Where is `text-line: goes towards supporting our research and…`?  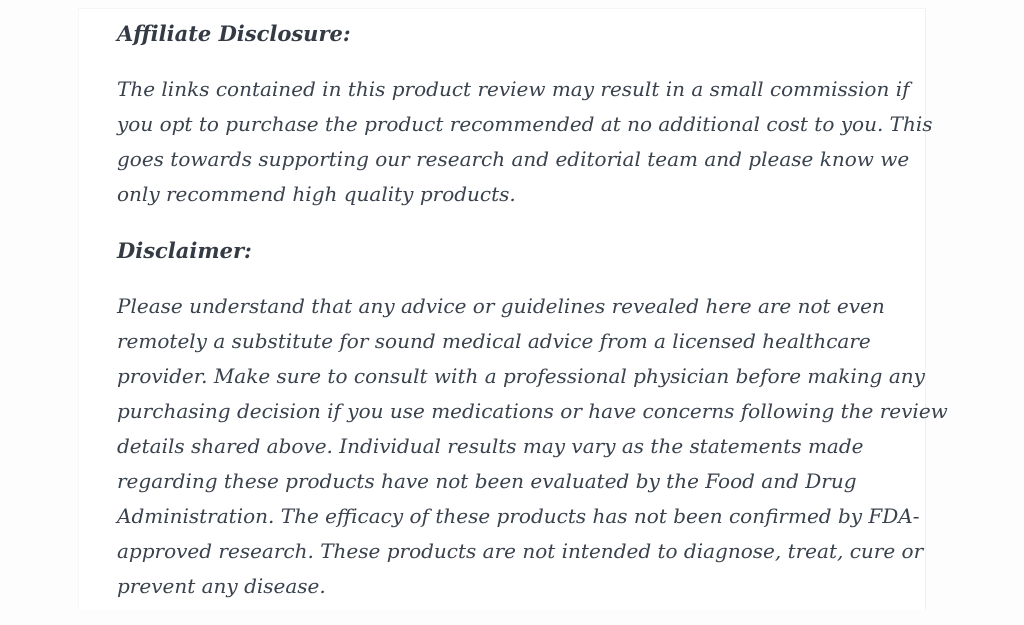
text-line: goes towards supporting our research and… is located at coordinates (513, 159).